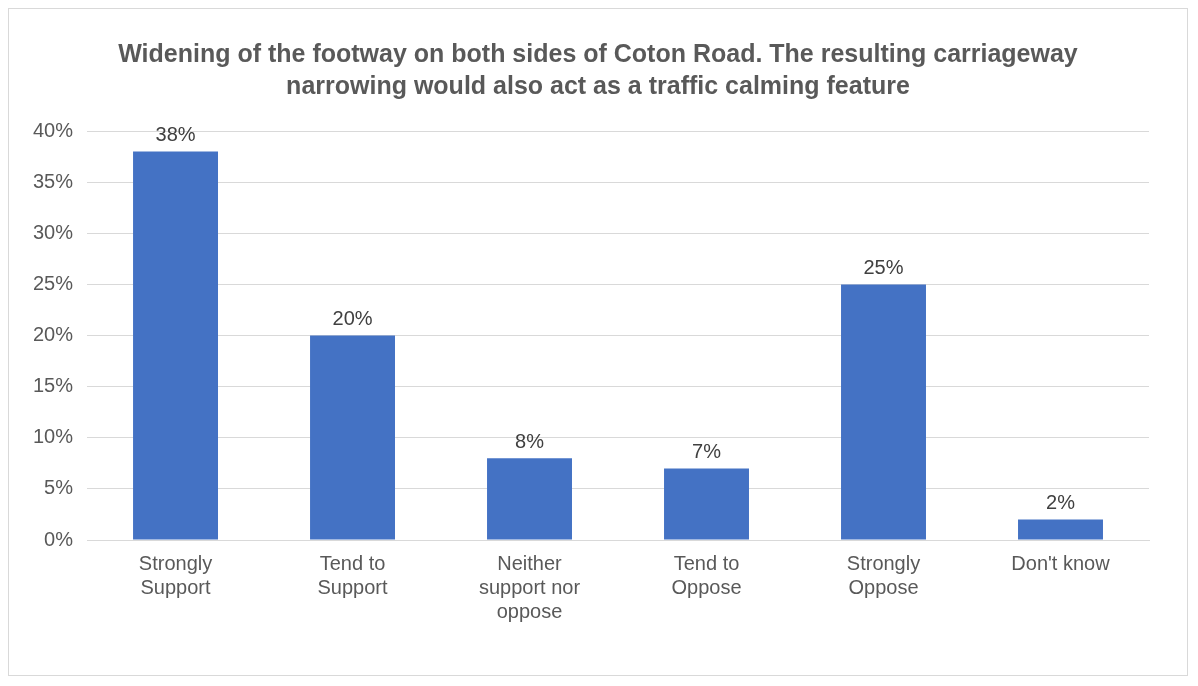 The height and width of the screenshot is (686, 1198). Describe the element at coordinates (53, 231) in the screenshot. I see `y-tick-label: 30%` at that location.